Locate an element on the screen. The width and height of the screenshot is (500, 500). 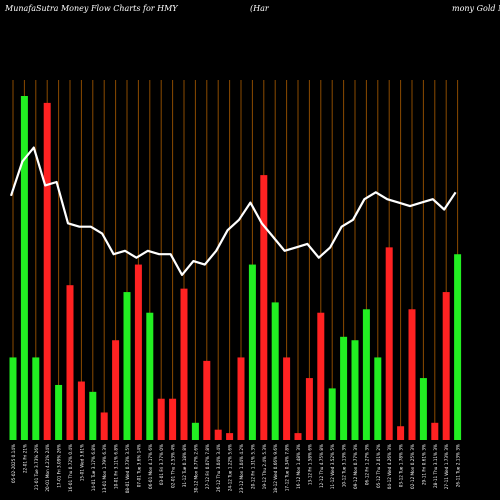
x-tick-label: 17-01 Fri 3.09% 26% is located at coordinates (59, 466).